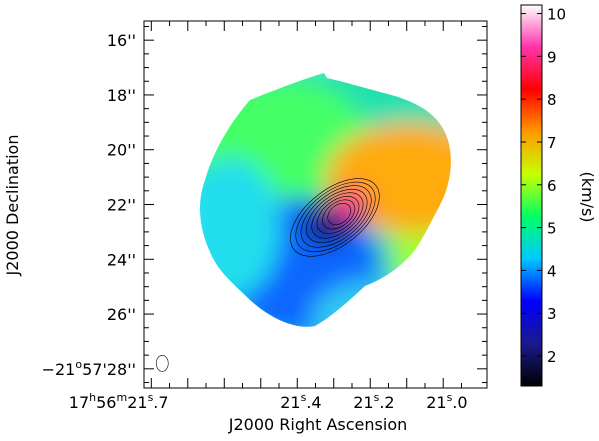  What do you see at coordinates (300, 401) in the screenshot?
I see `x-tick-label: 21s.4` at bounding box center [300, 401].